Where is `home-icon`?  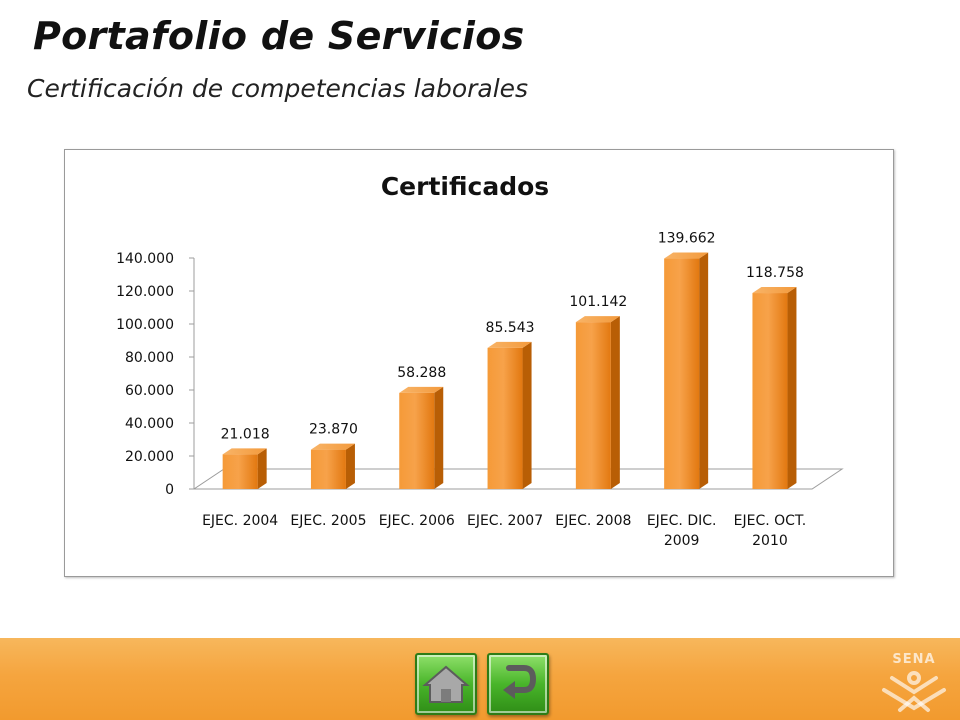 home-icon is located at coordinates (446, 684).